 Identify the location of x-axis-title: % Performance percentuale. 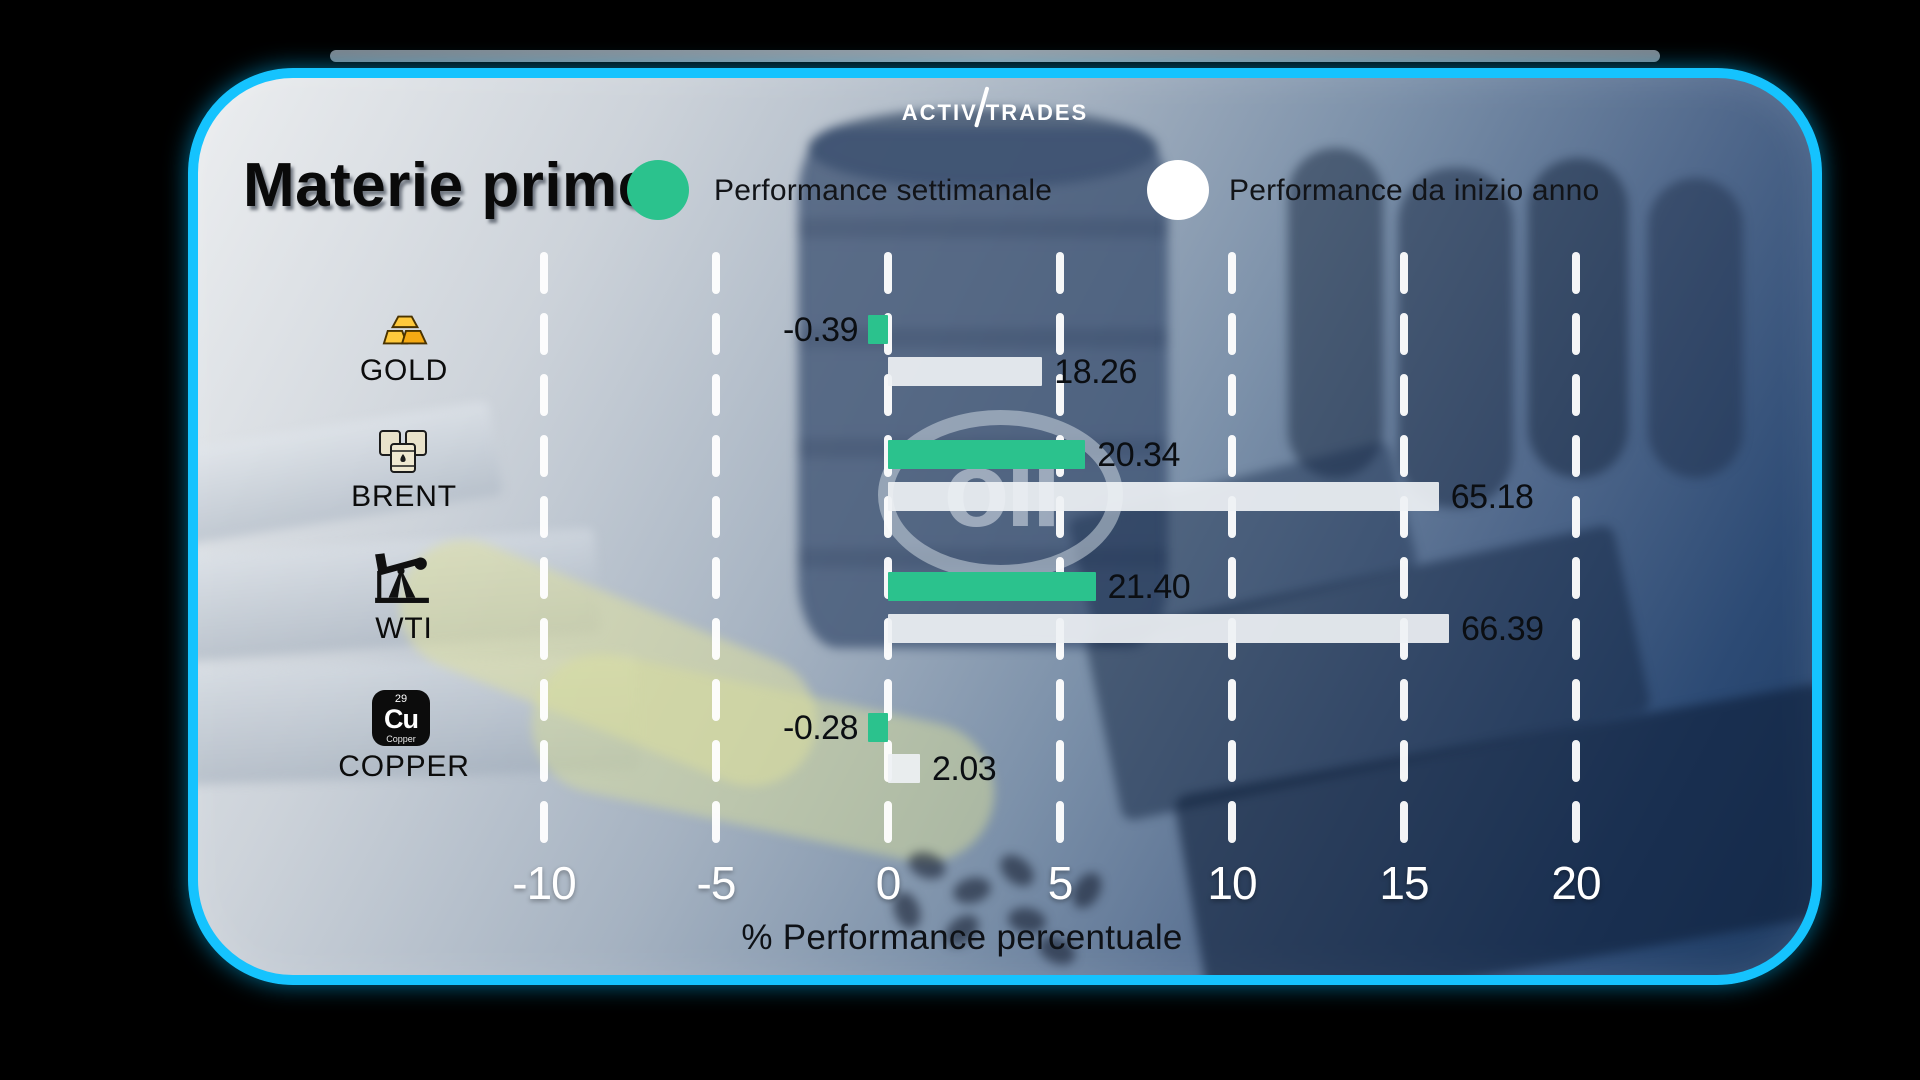
(962, 937).